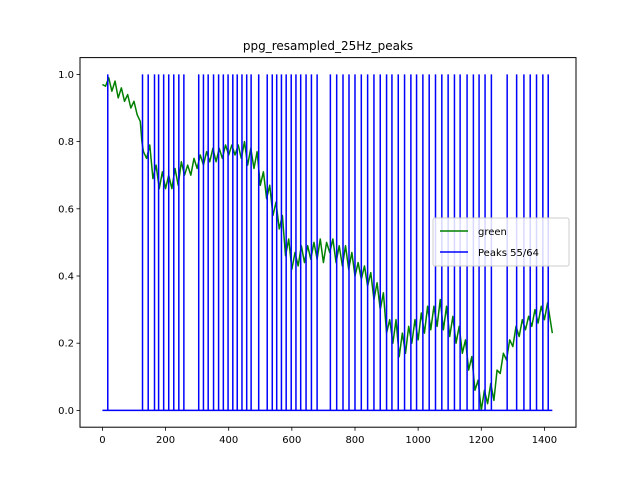 This screenshot has height=480, width=640. Describe the element at coordinates (66, 344) in the screenshot. I see `y-tick-label: 0.2` at that location.